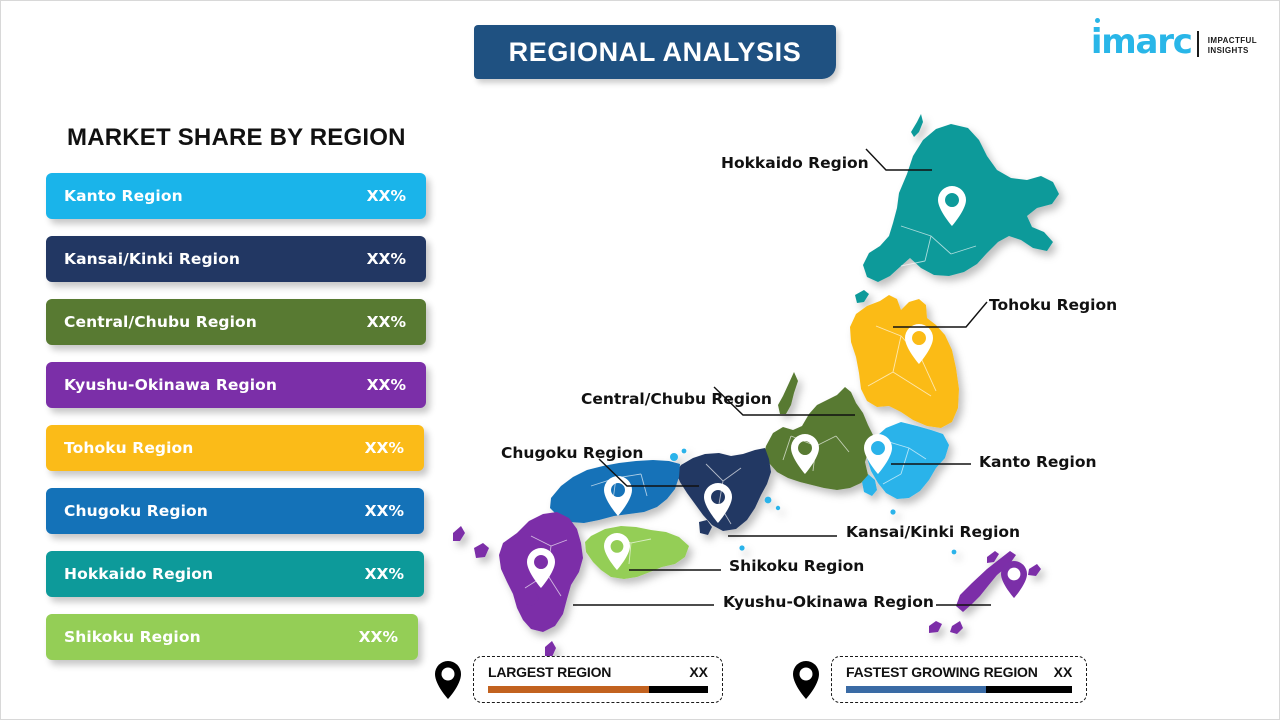  Describe the element at coordinates (933, 532) in the screenshot. I see `map-label-kansai-kinki: Kansai/Kinki Region` at that location.